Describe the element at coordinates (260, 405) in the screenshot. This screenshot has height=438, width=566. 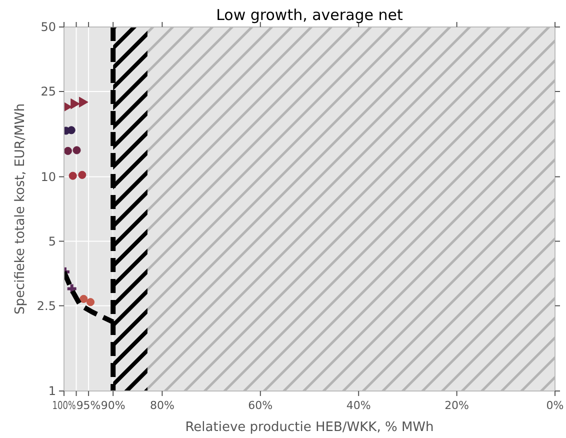
I see `x-tick-label: 60%` at that location.